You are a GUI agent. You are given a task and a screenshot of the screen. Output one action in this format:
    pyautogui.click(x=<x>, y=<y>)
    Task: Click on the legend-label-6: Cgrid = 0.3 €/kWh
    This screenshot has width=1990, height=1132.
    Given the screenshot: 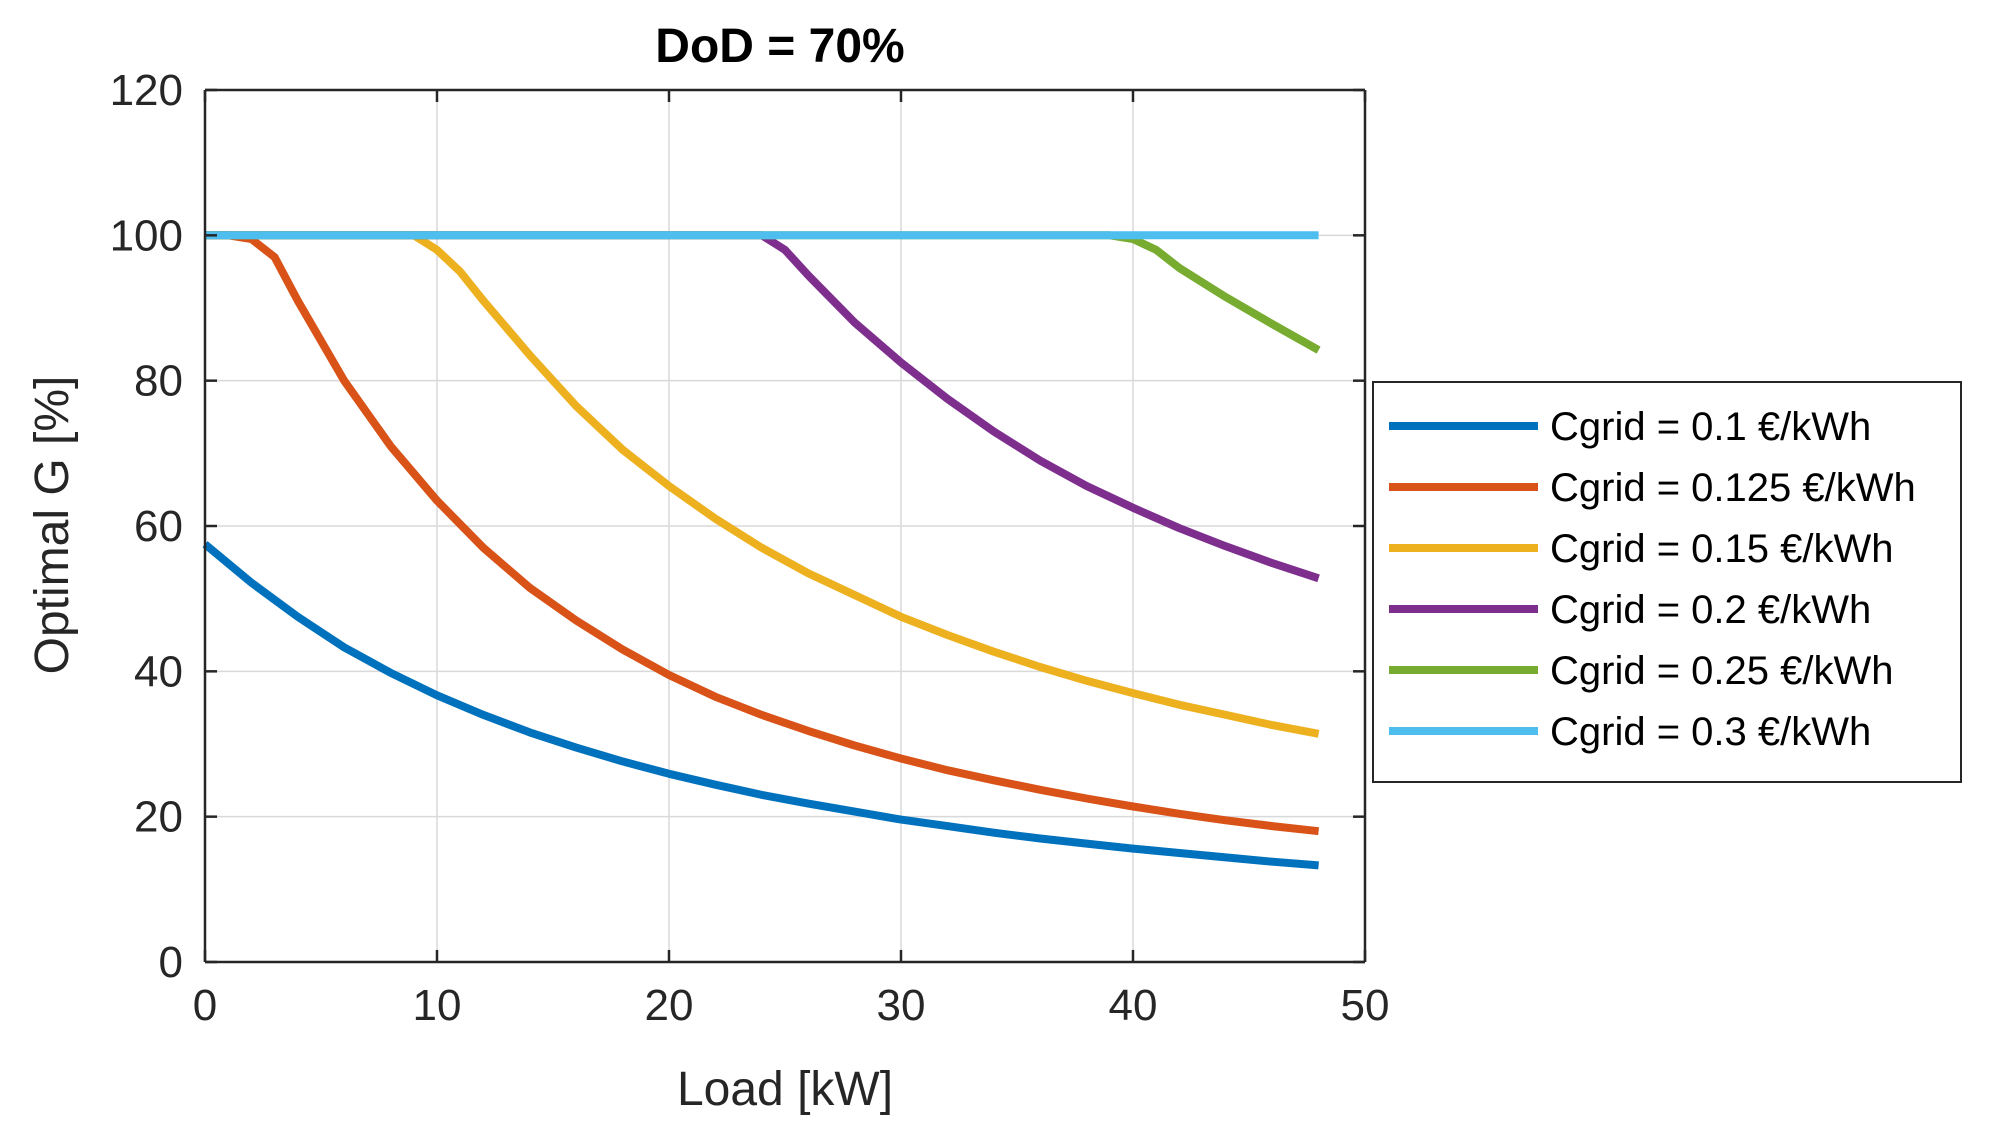 What is the action you would take?
    pyautogui.click(x=1710, y=732)
    